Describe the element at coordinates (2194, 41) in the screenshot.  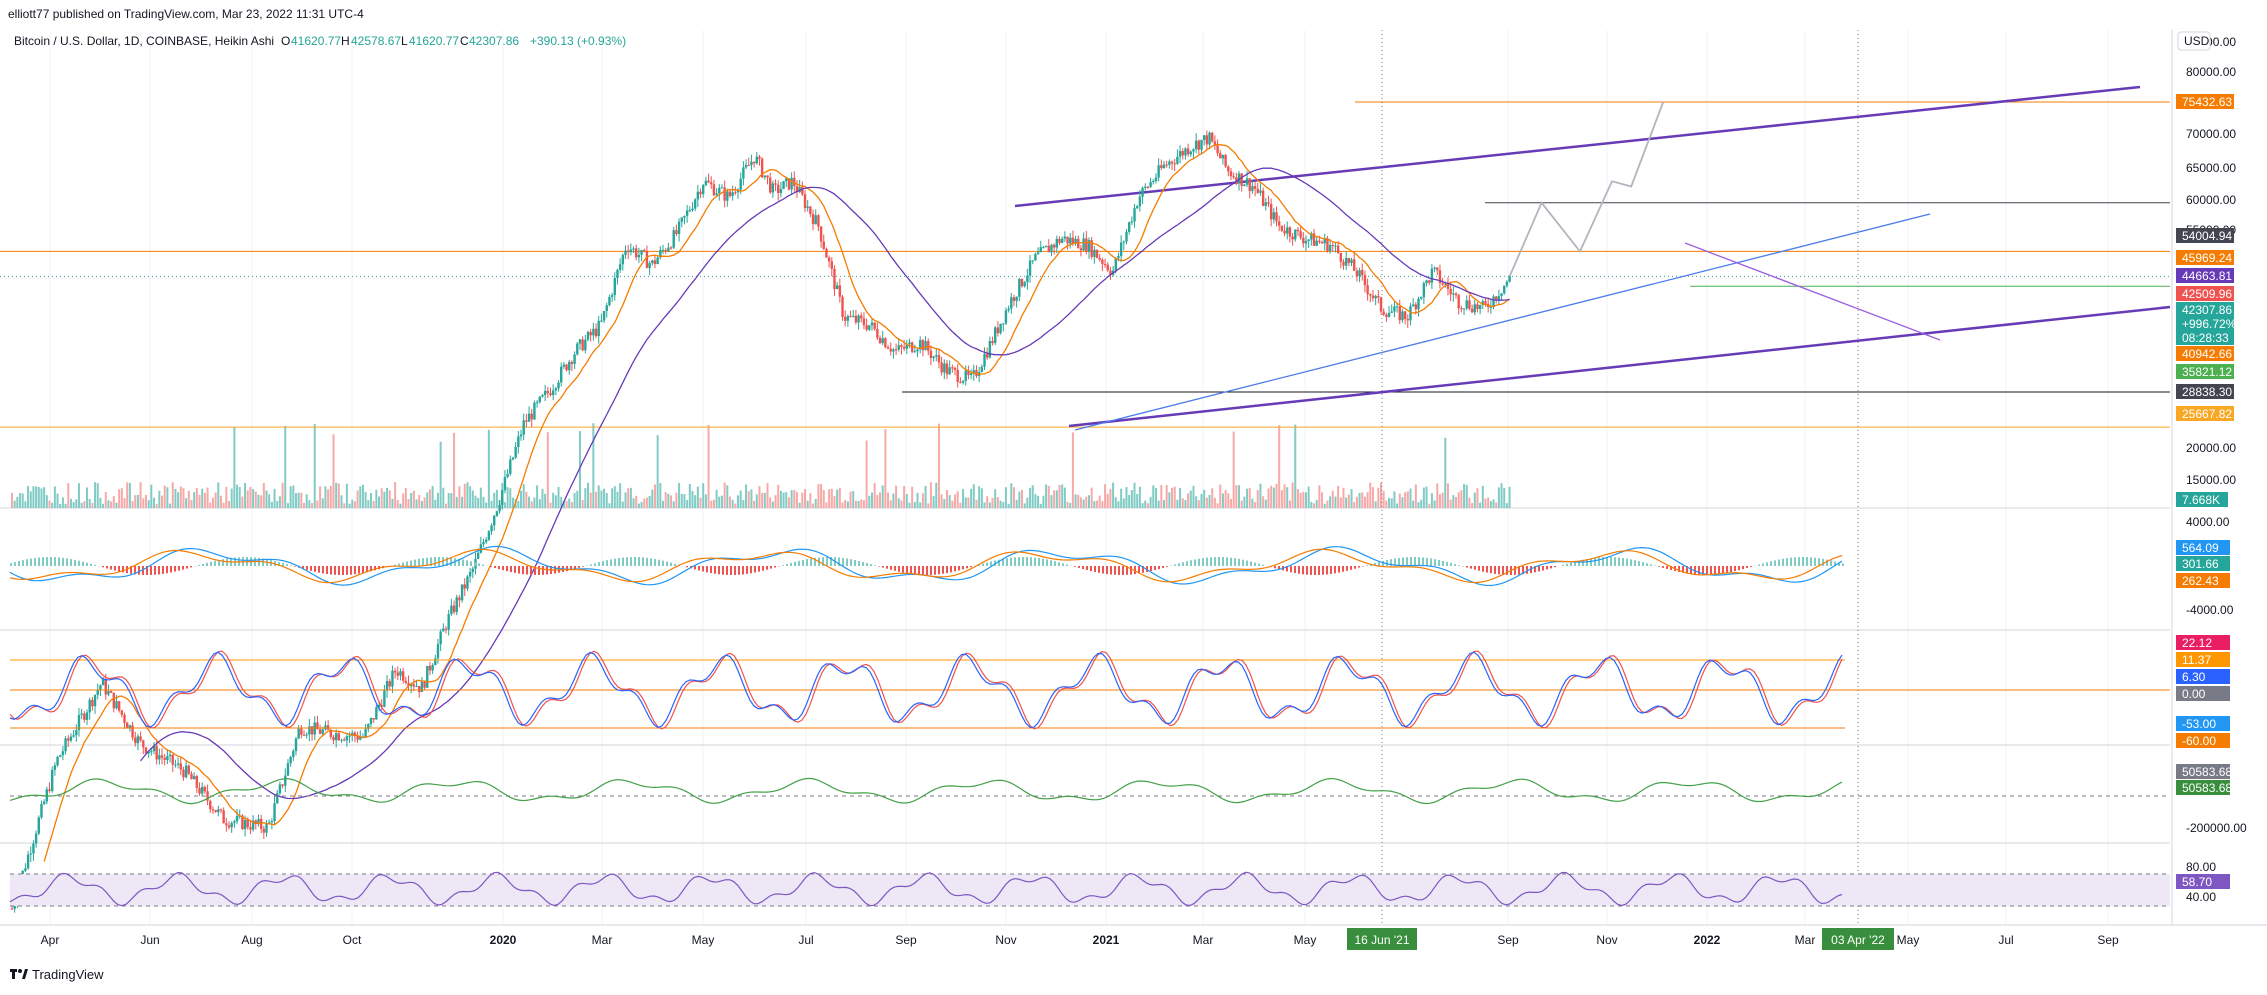
I see `currency-badge: USD` at that location.